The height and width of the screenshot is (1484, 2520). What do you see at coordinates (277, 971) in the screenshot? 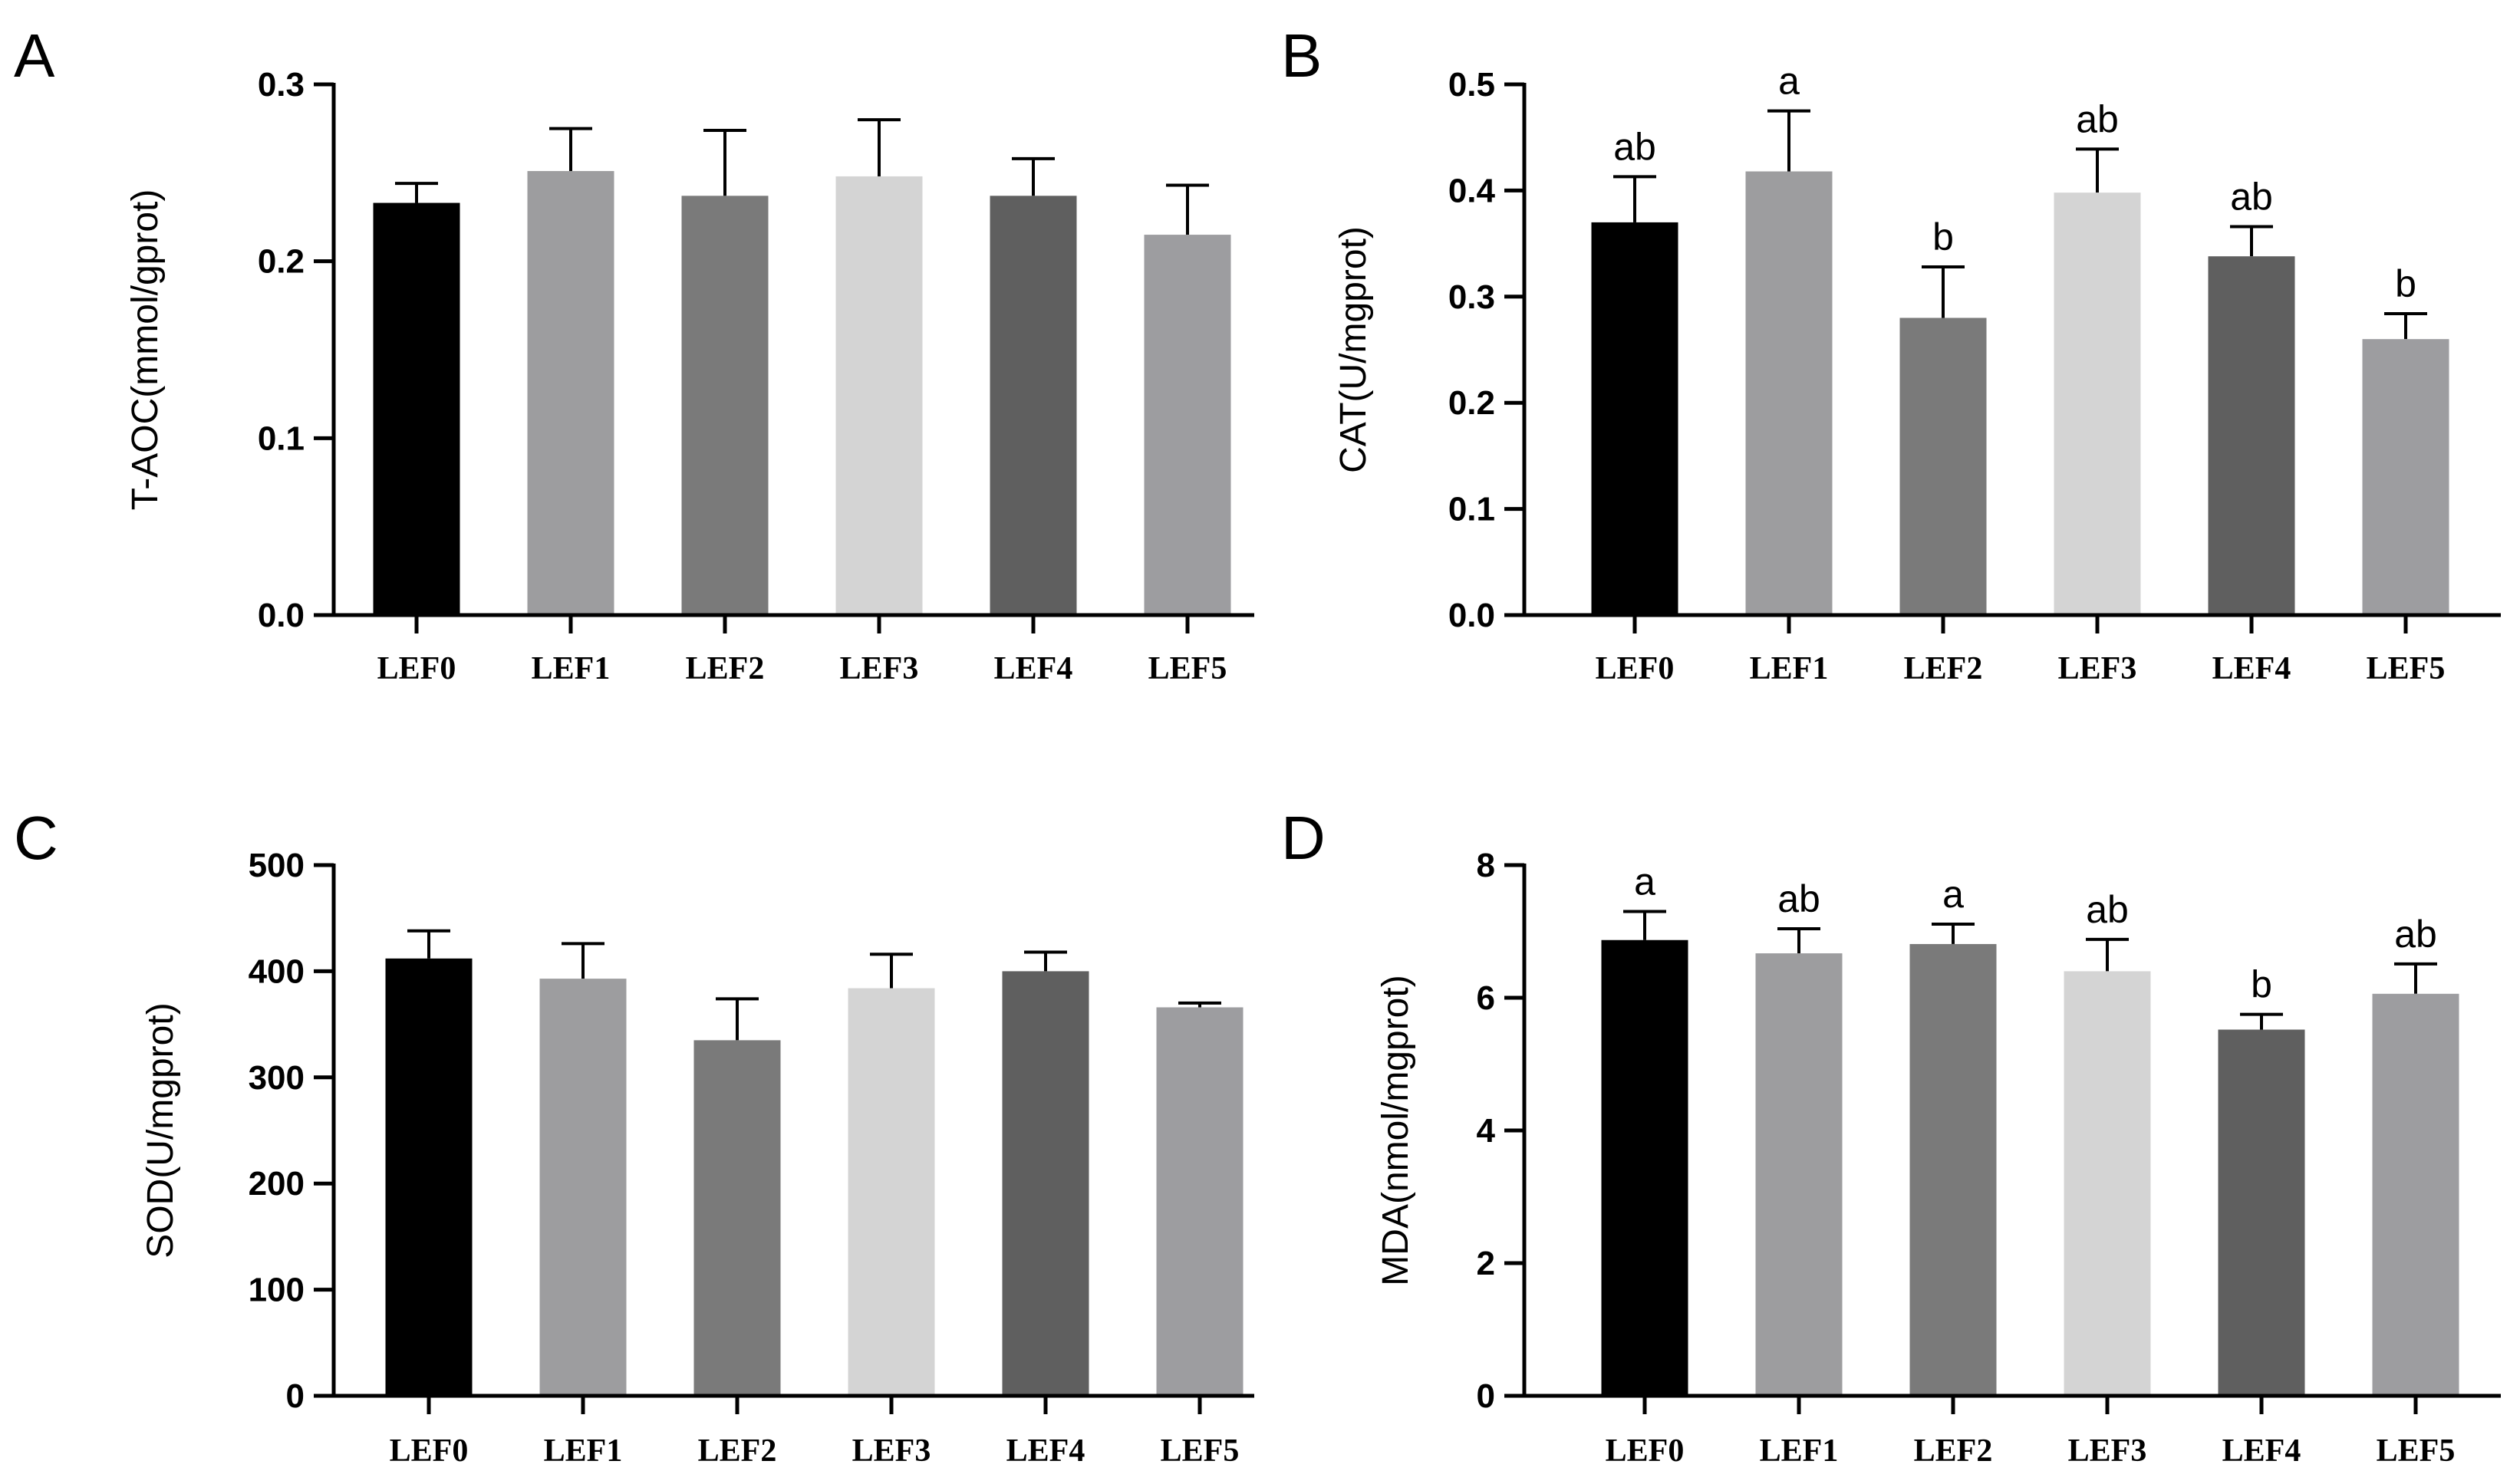
I see `y-tick-label: 400` at bounding box center [277, 971].